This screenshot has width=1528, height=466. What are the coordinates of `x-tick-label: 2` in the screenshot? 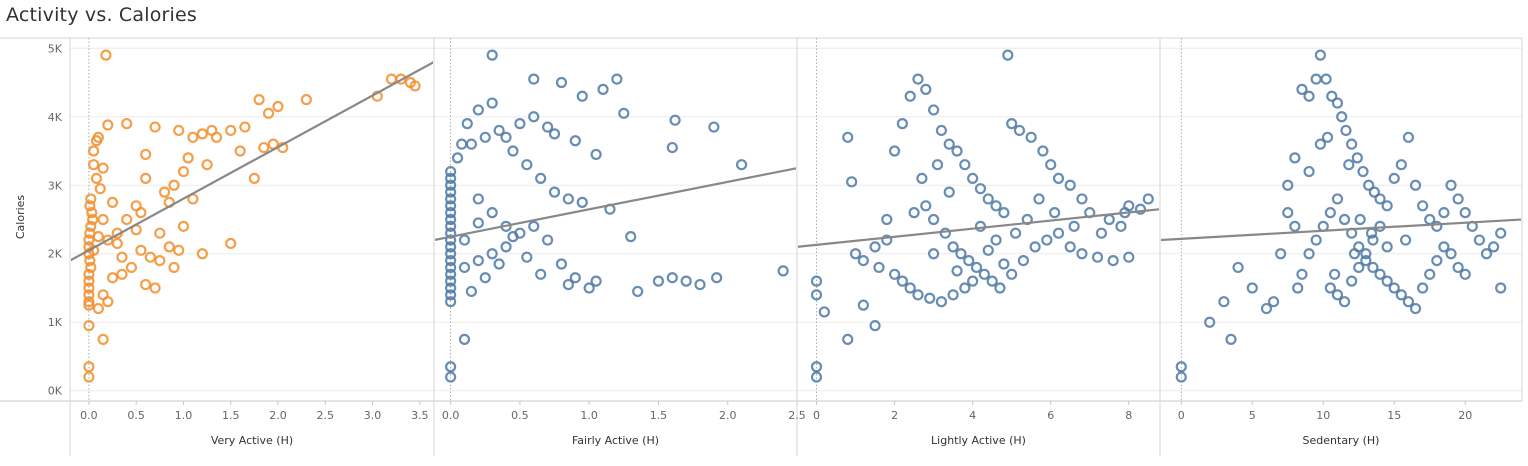 It's located at (894, 415).